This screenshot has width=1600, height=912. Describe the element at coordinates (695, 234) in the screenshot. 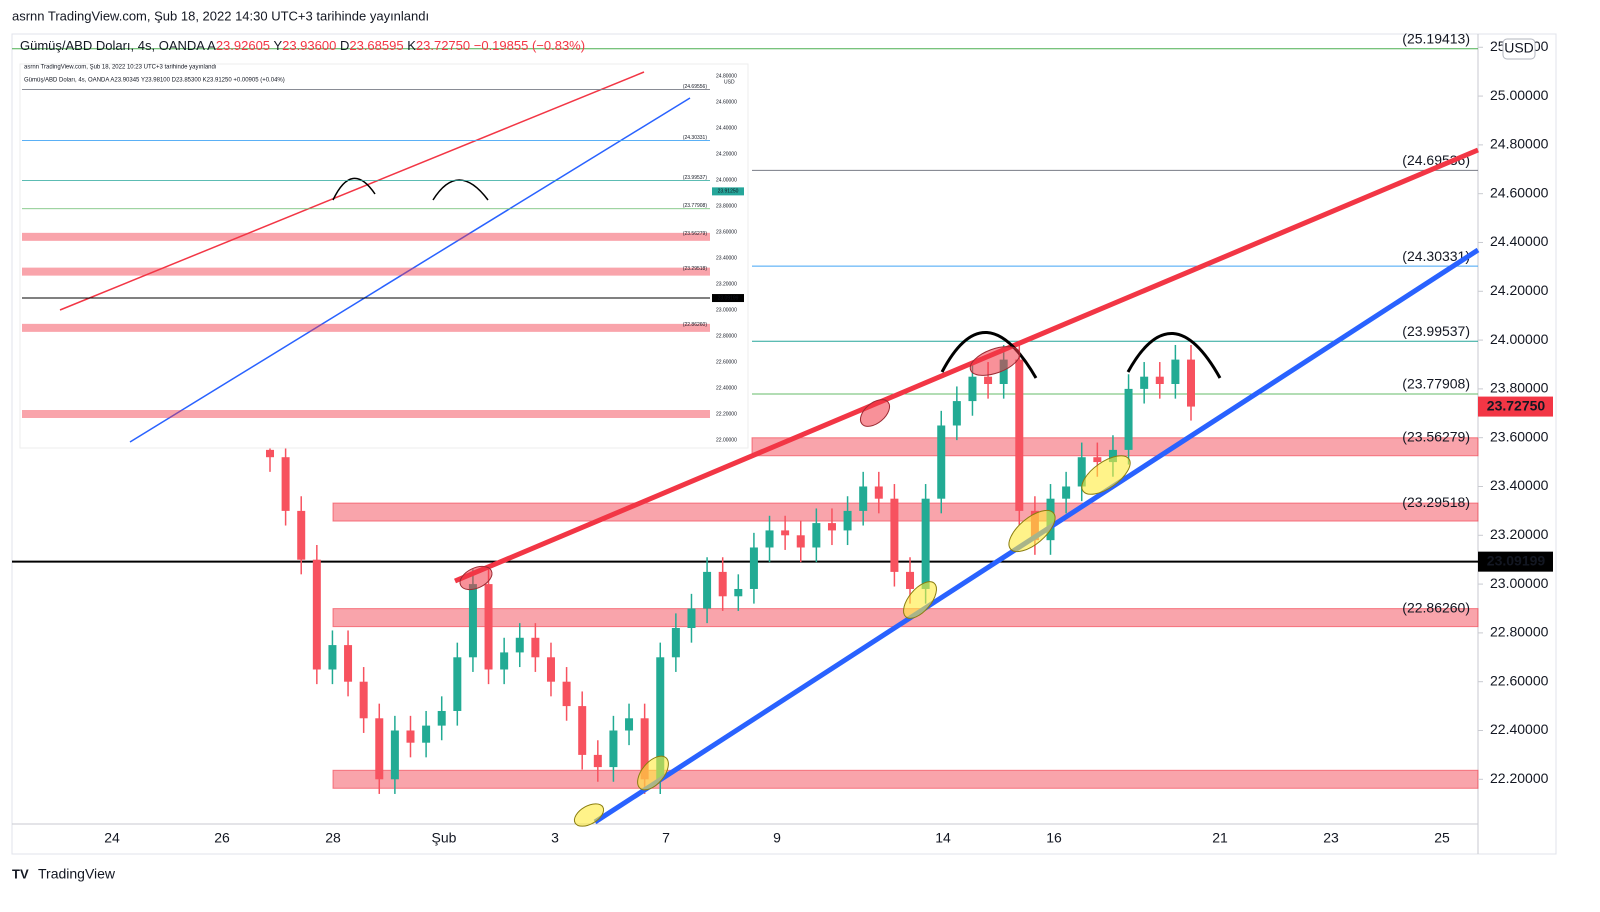

I see `inset-level-label: (23.56279)` at that location.